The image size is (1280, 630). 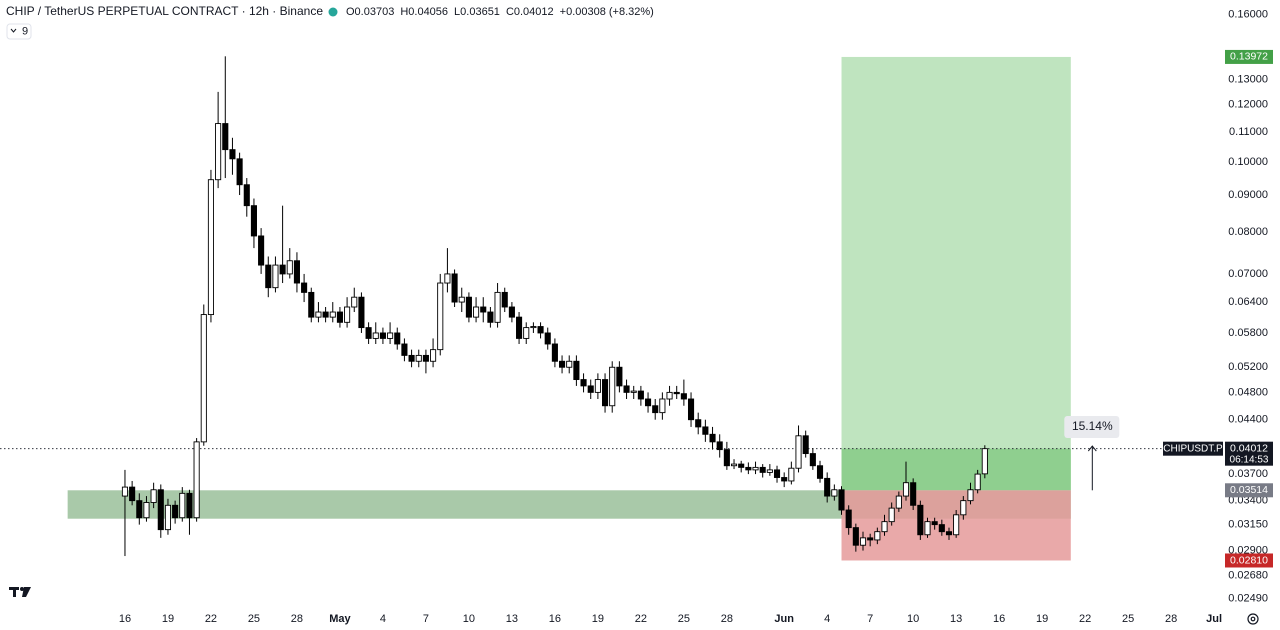 What do you see at coordinates (1248, 302) in the screenshot?
I see `y-tick-label: 0.06400` at bounding box center [1248, 302].